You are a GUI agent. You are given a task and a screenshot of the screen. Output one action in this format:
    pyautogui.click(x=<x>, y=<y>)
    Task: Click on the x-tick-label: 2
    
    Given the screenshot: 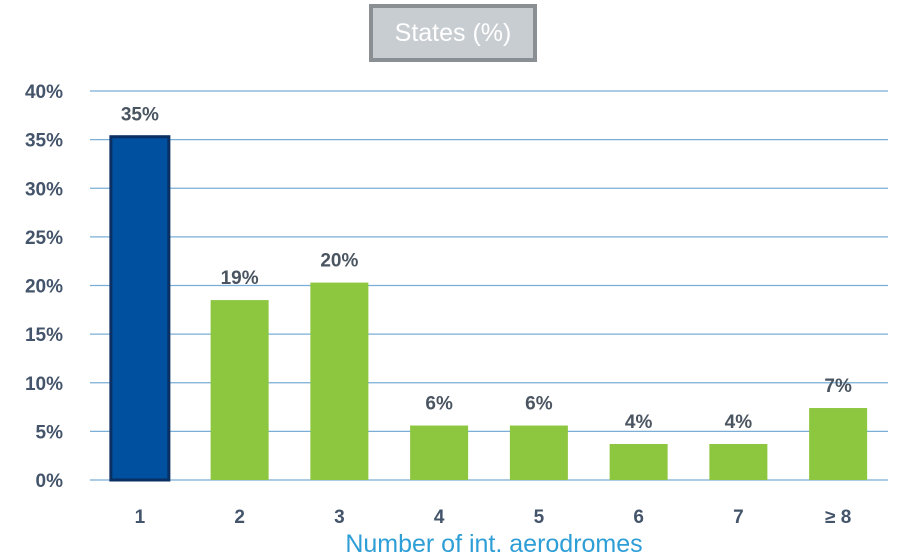 What is the action you would take?
    pyautogui.click(x=239, y=517)
    